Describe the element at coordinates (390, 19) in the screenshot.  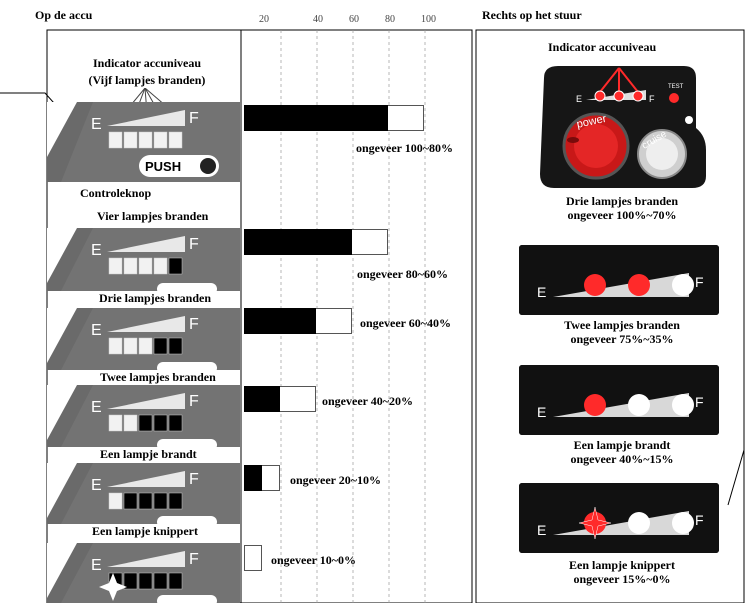
I see `tick-label: 80` at that location.